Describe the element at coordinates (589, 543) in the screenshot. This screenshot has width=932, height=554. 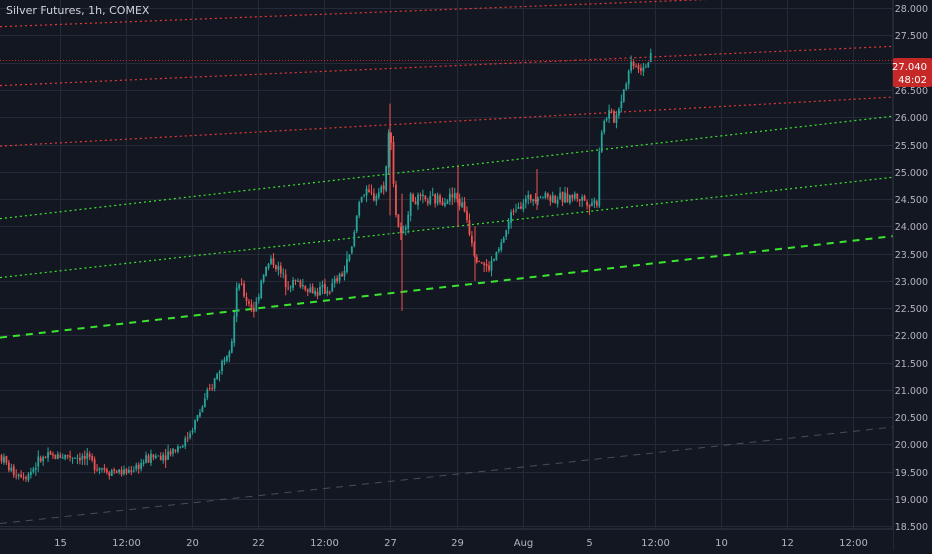
I see `time-tick-label: 5` at that location.